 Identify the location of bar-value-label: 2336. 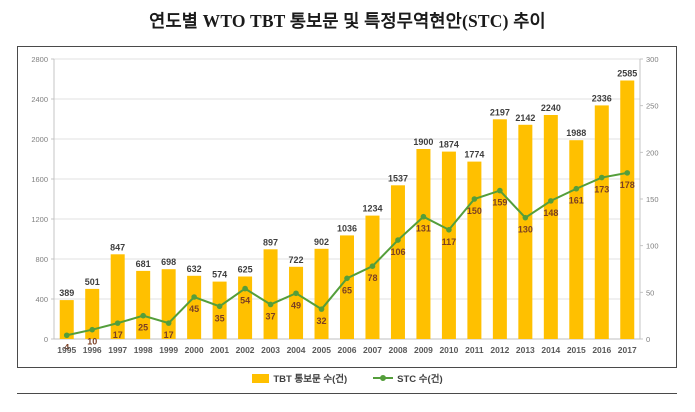
(602, 98).